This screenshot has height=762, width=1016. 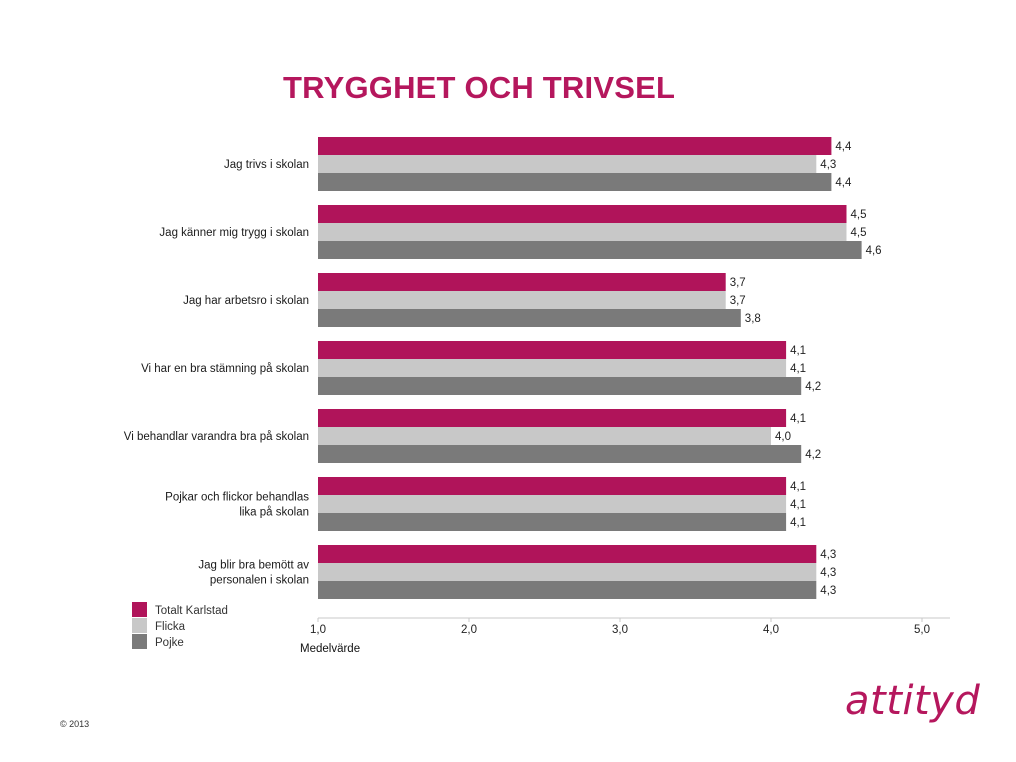 I want to click on category-label: Jag trivs i skolan, so click(x=266, y=165).